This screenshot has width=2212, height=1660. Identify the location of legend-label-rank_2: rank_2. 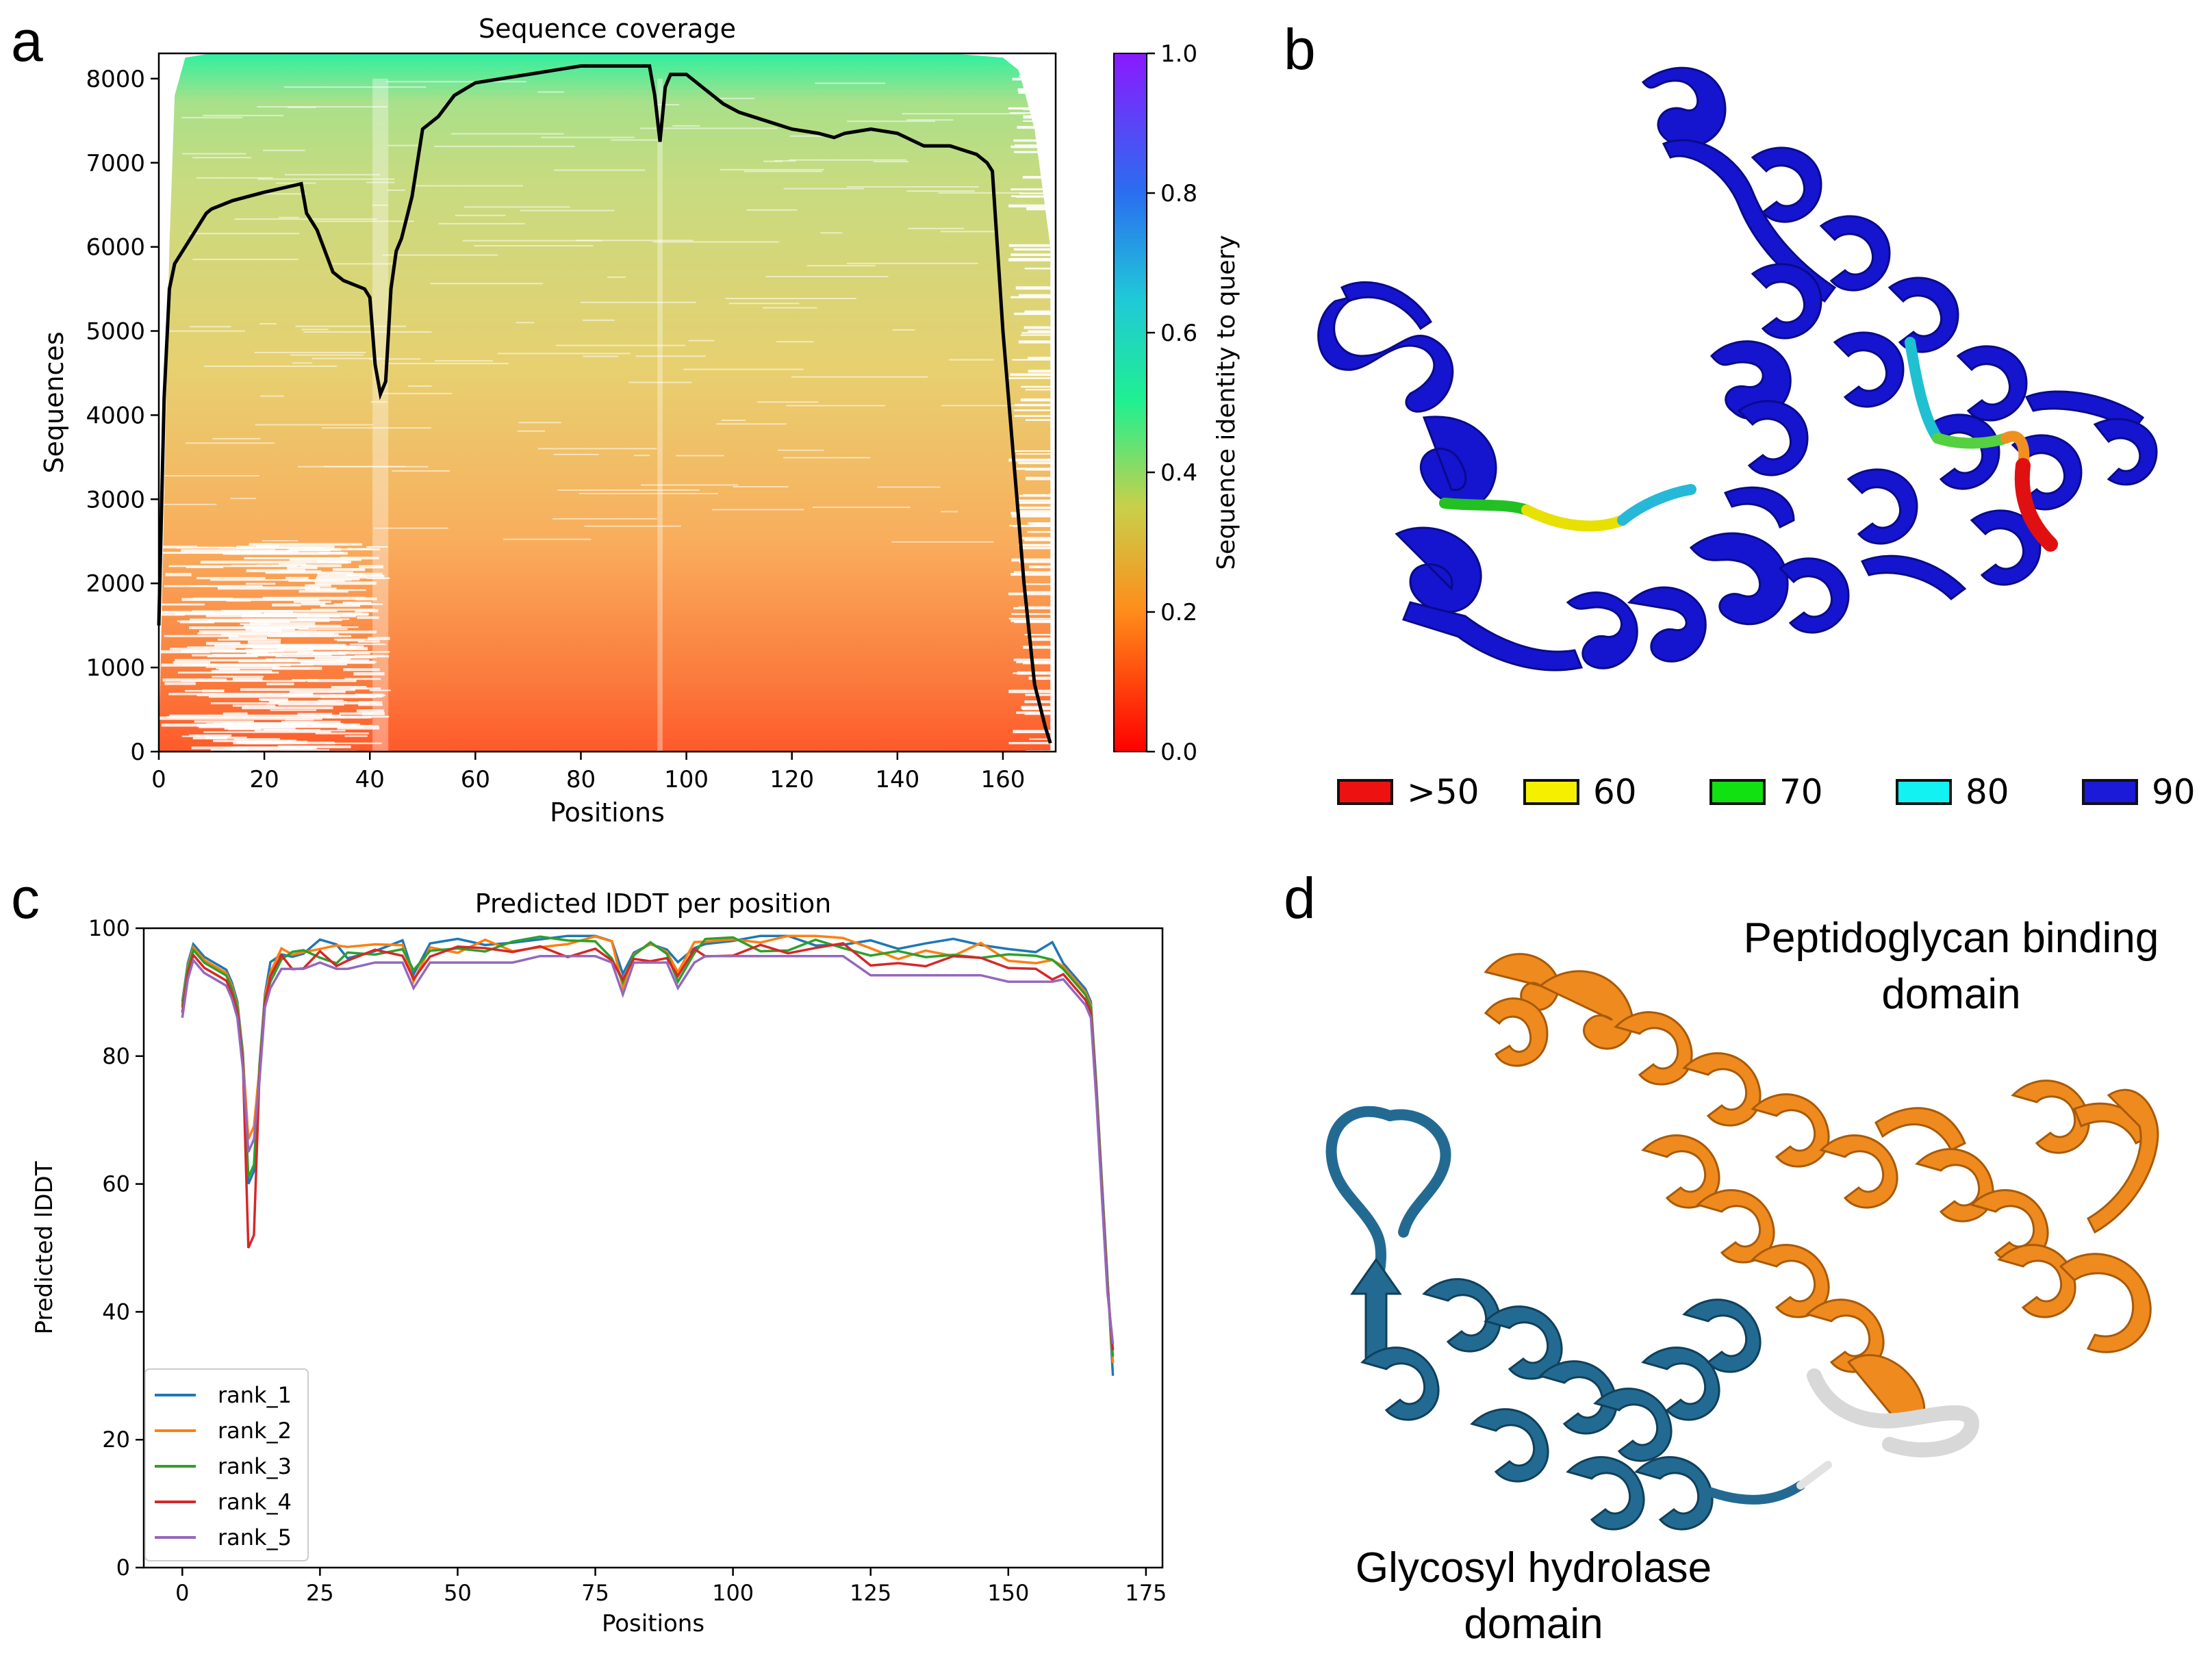
(255, 1431).